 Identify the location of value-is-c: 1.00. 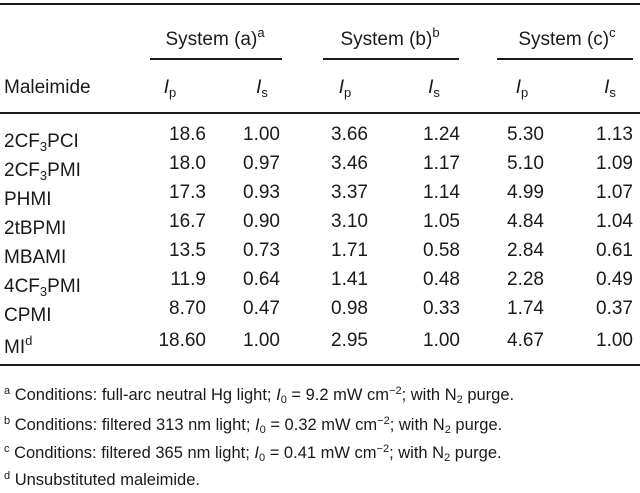
(614, 340).